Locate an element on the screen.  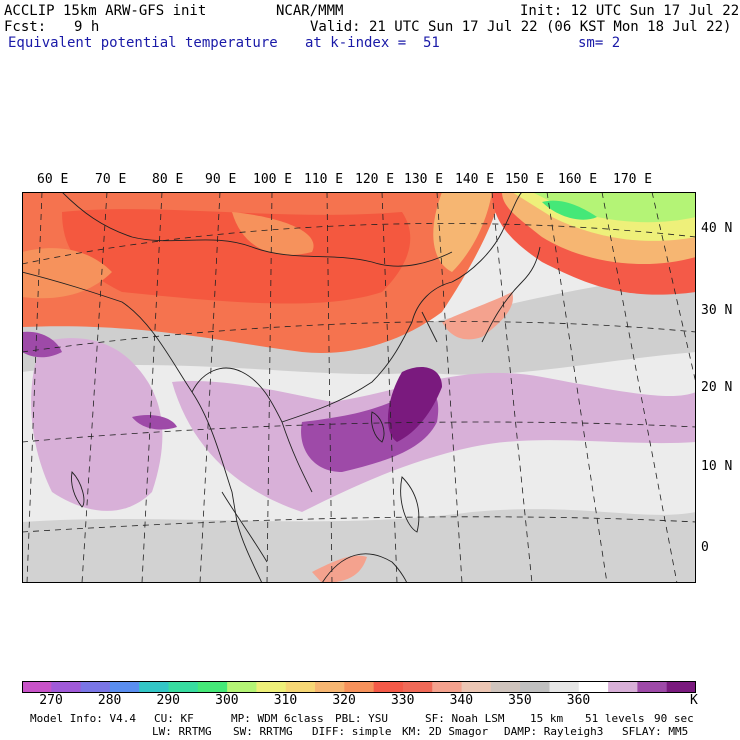
colorbar-label: 320 is located at coordinates (344, 700).